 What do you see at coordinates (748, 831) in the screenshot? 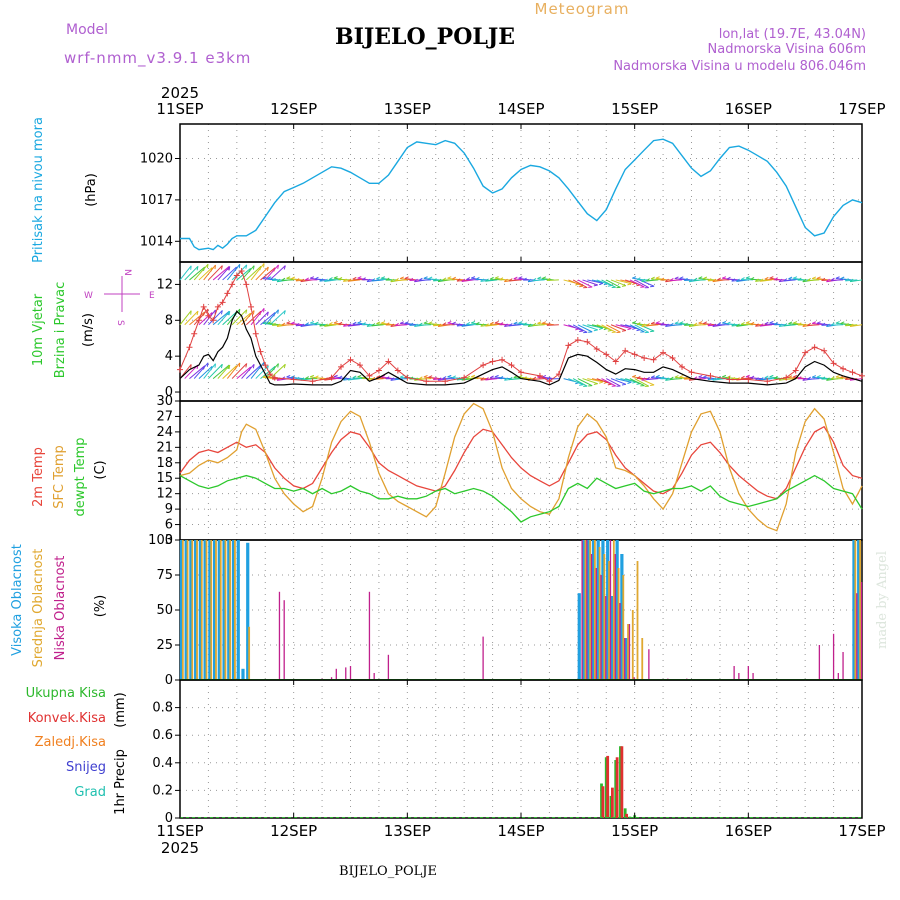
I see `day-label-bottom: 16SEP` at bounding box center [748, 831].